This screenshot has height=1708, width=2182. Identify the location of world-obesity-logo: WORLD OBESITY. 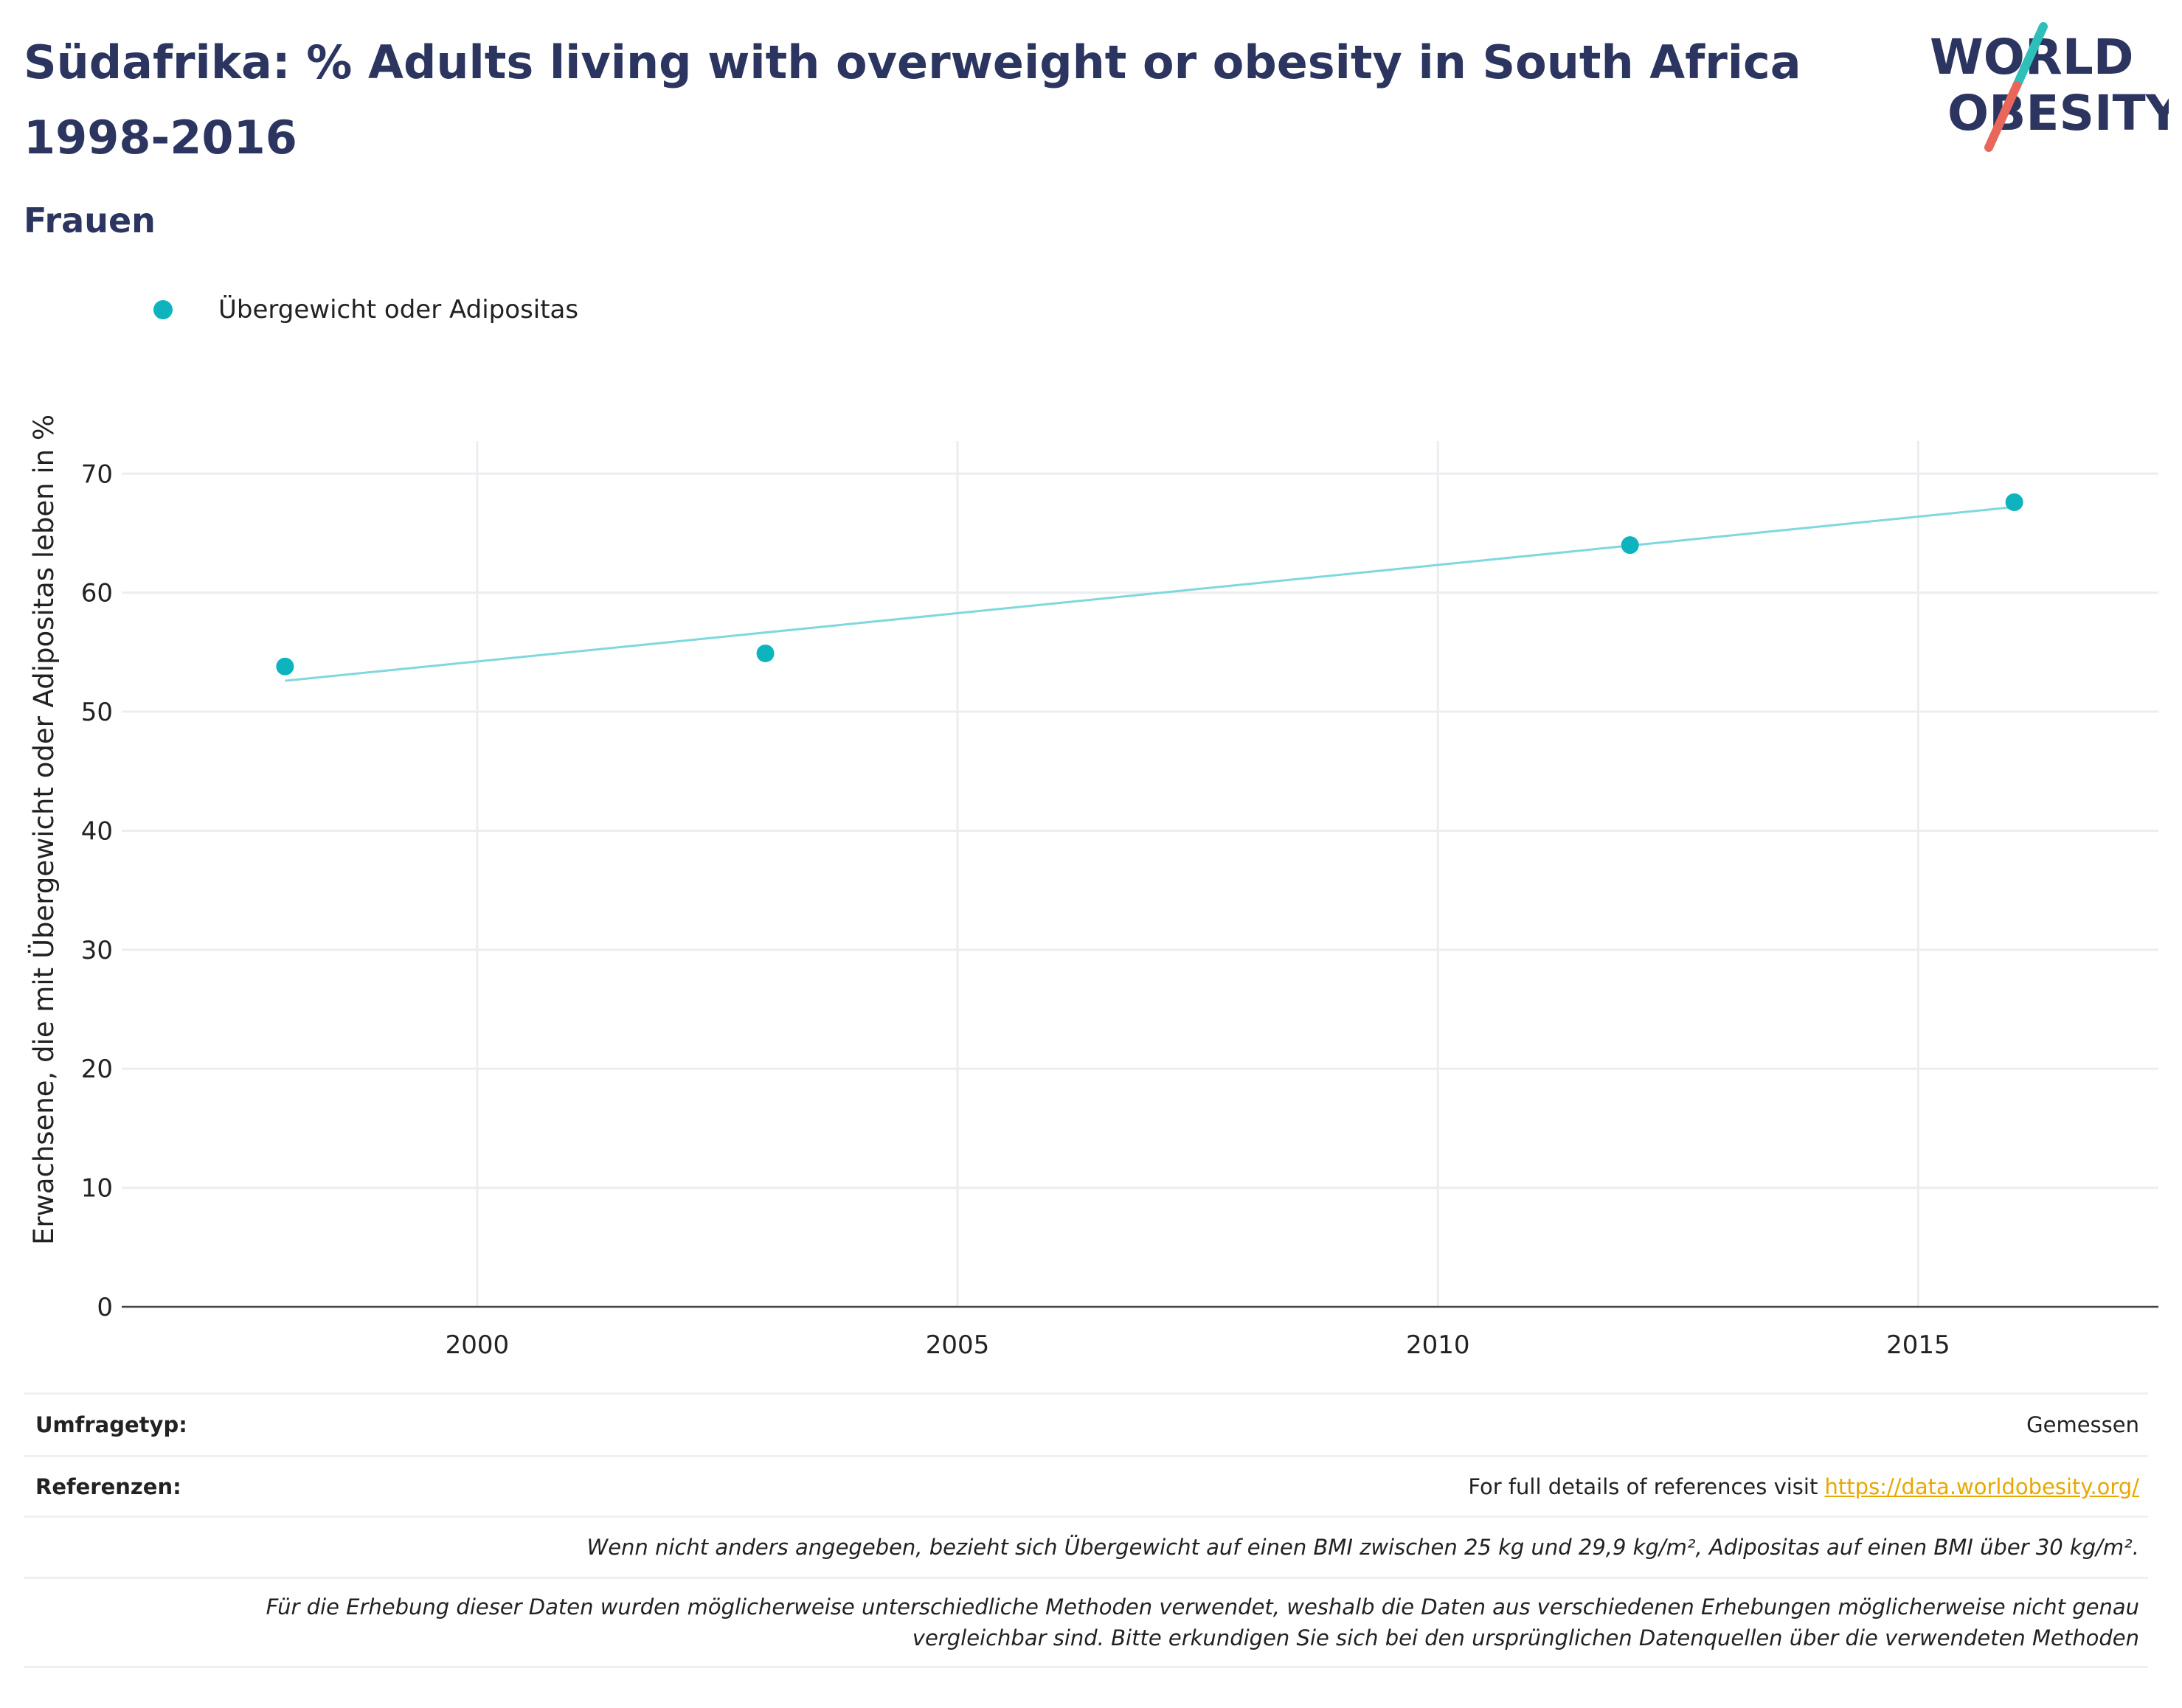
(2049, 87).